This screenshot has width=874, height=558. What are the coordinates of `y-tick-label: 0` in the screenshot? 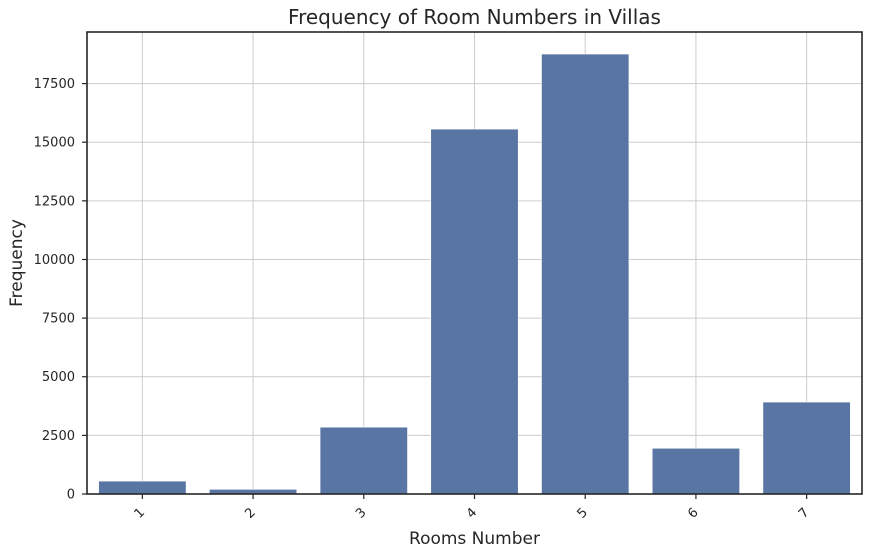 It's located at (71, 495).